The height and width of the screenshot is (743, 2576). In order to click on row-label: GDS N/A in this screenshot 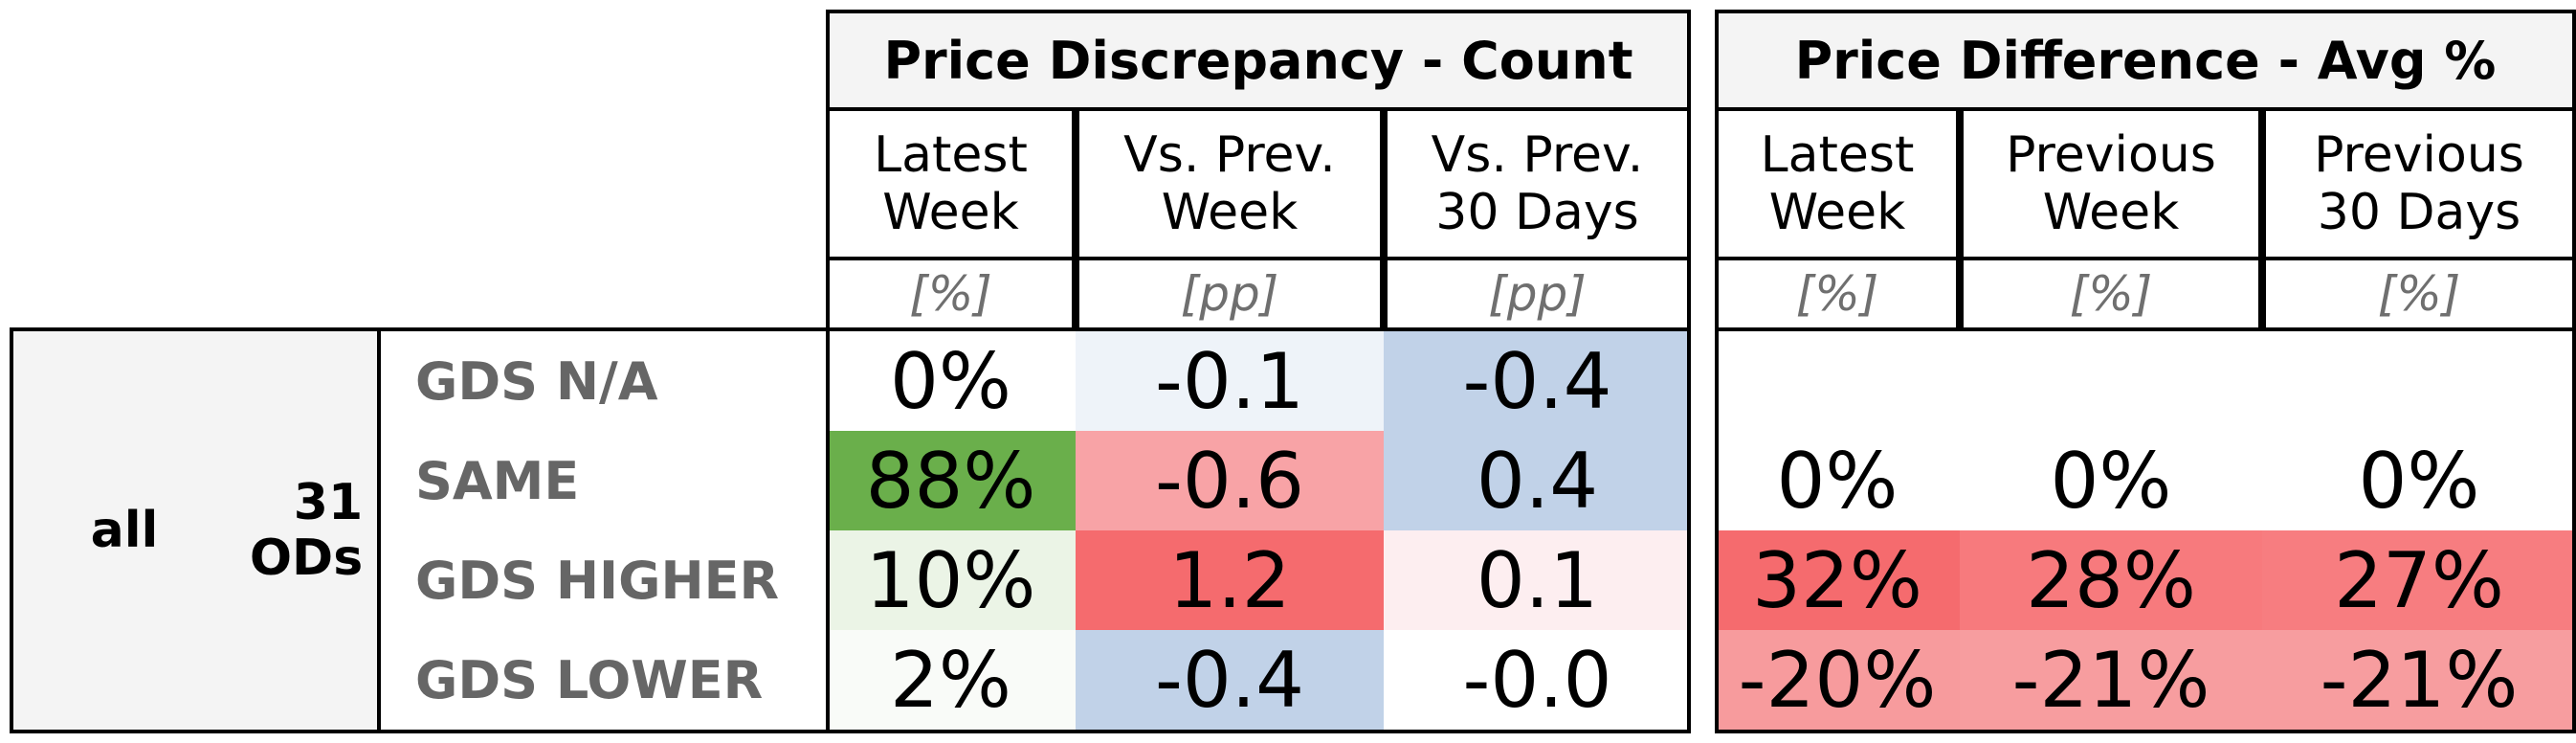, I will do `click(536, 381)`.